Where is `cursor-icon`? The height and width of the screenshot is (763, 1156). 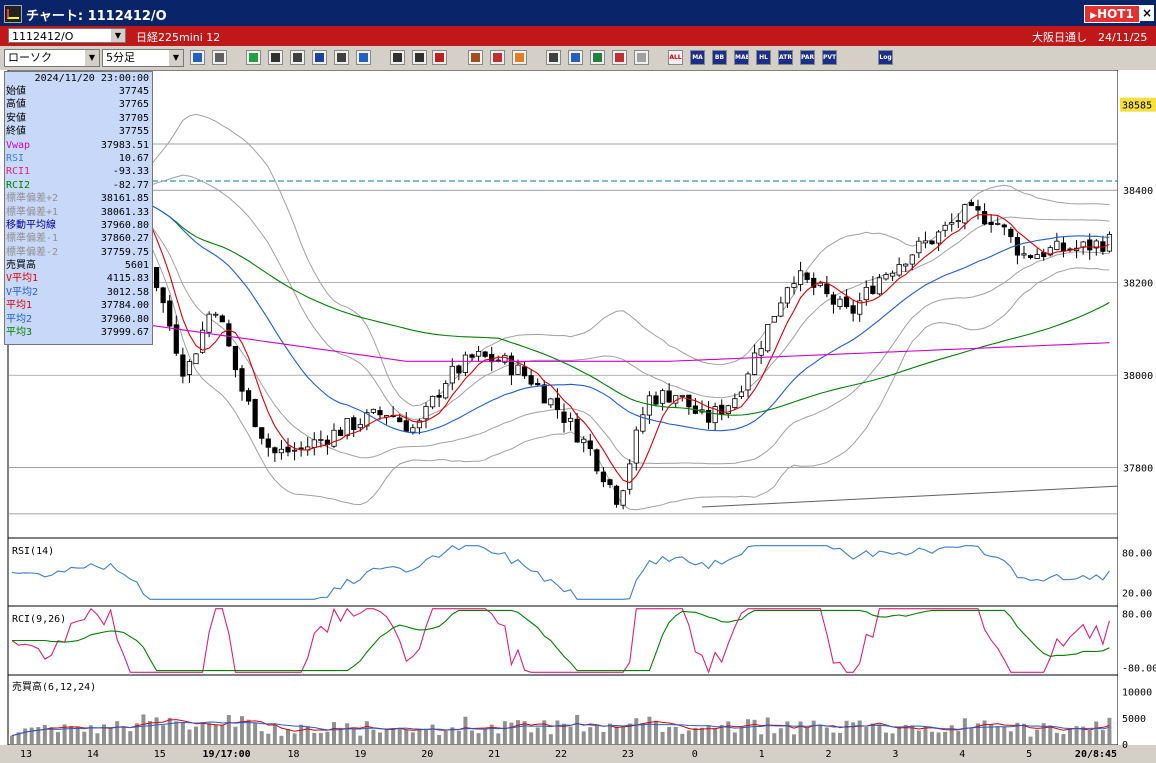
cursor-icon is located at coordinates (297, 57).